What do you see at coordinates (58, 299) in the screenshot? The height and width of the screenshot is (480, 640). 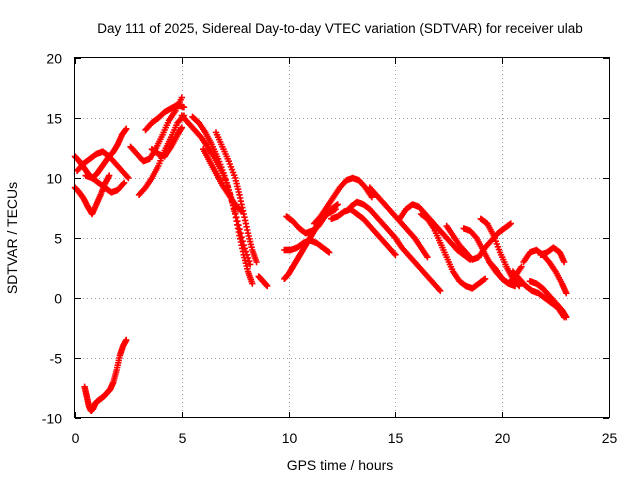 I see `y-tick-label: 0` at bounding box center [58, 299].